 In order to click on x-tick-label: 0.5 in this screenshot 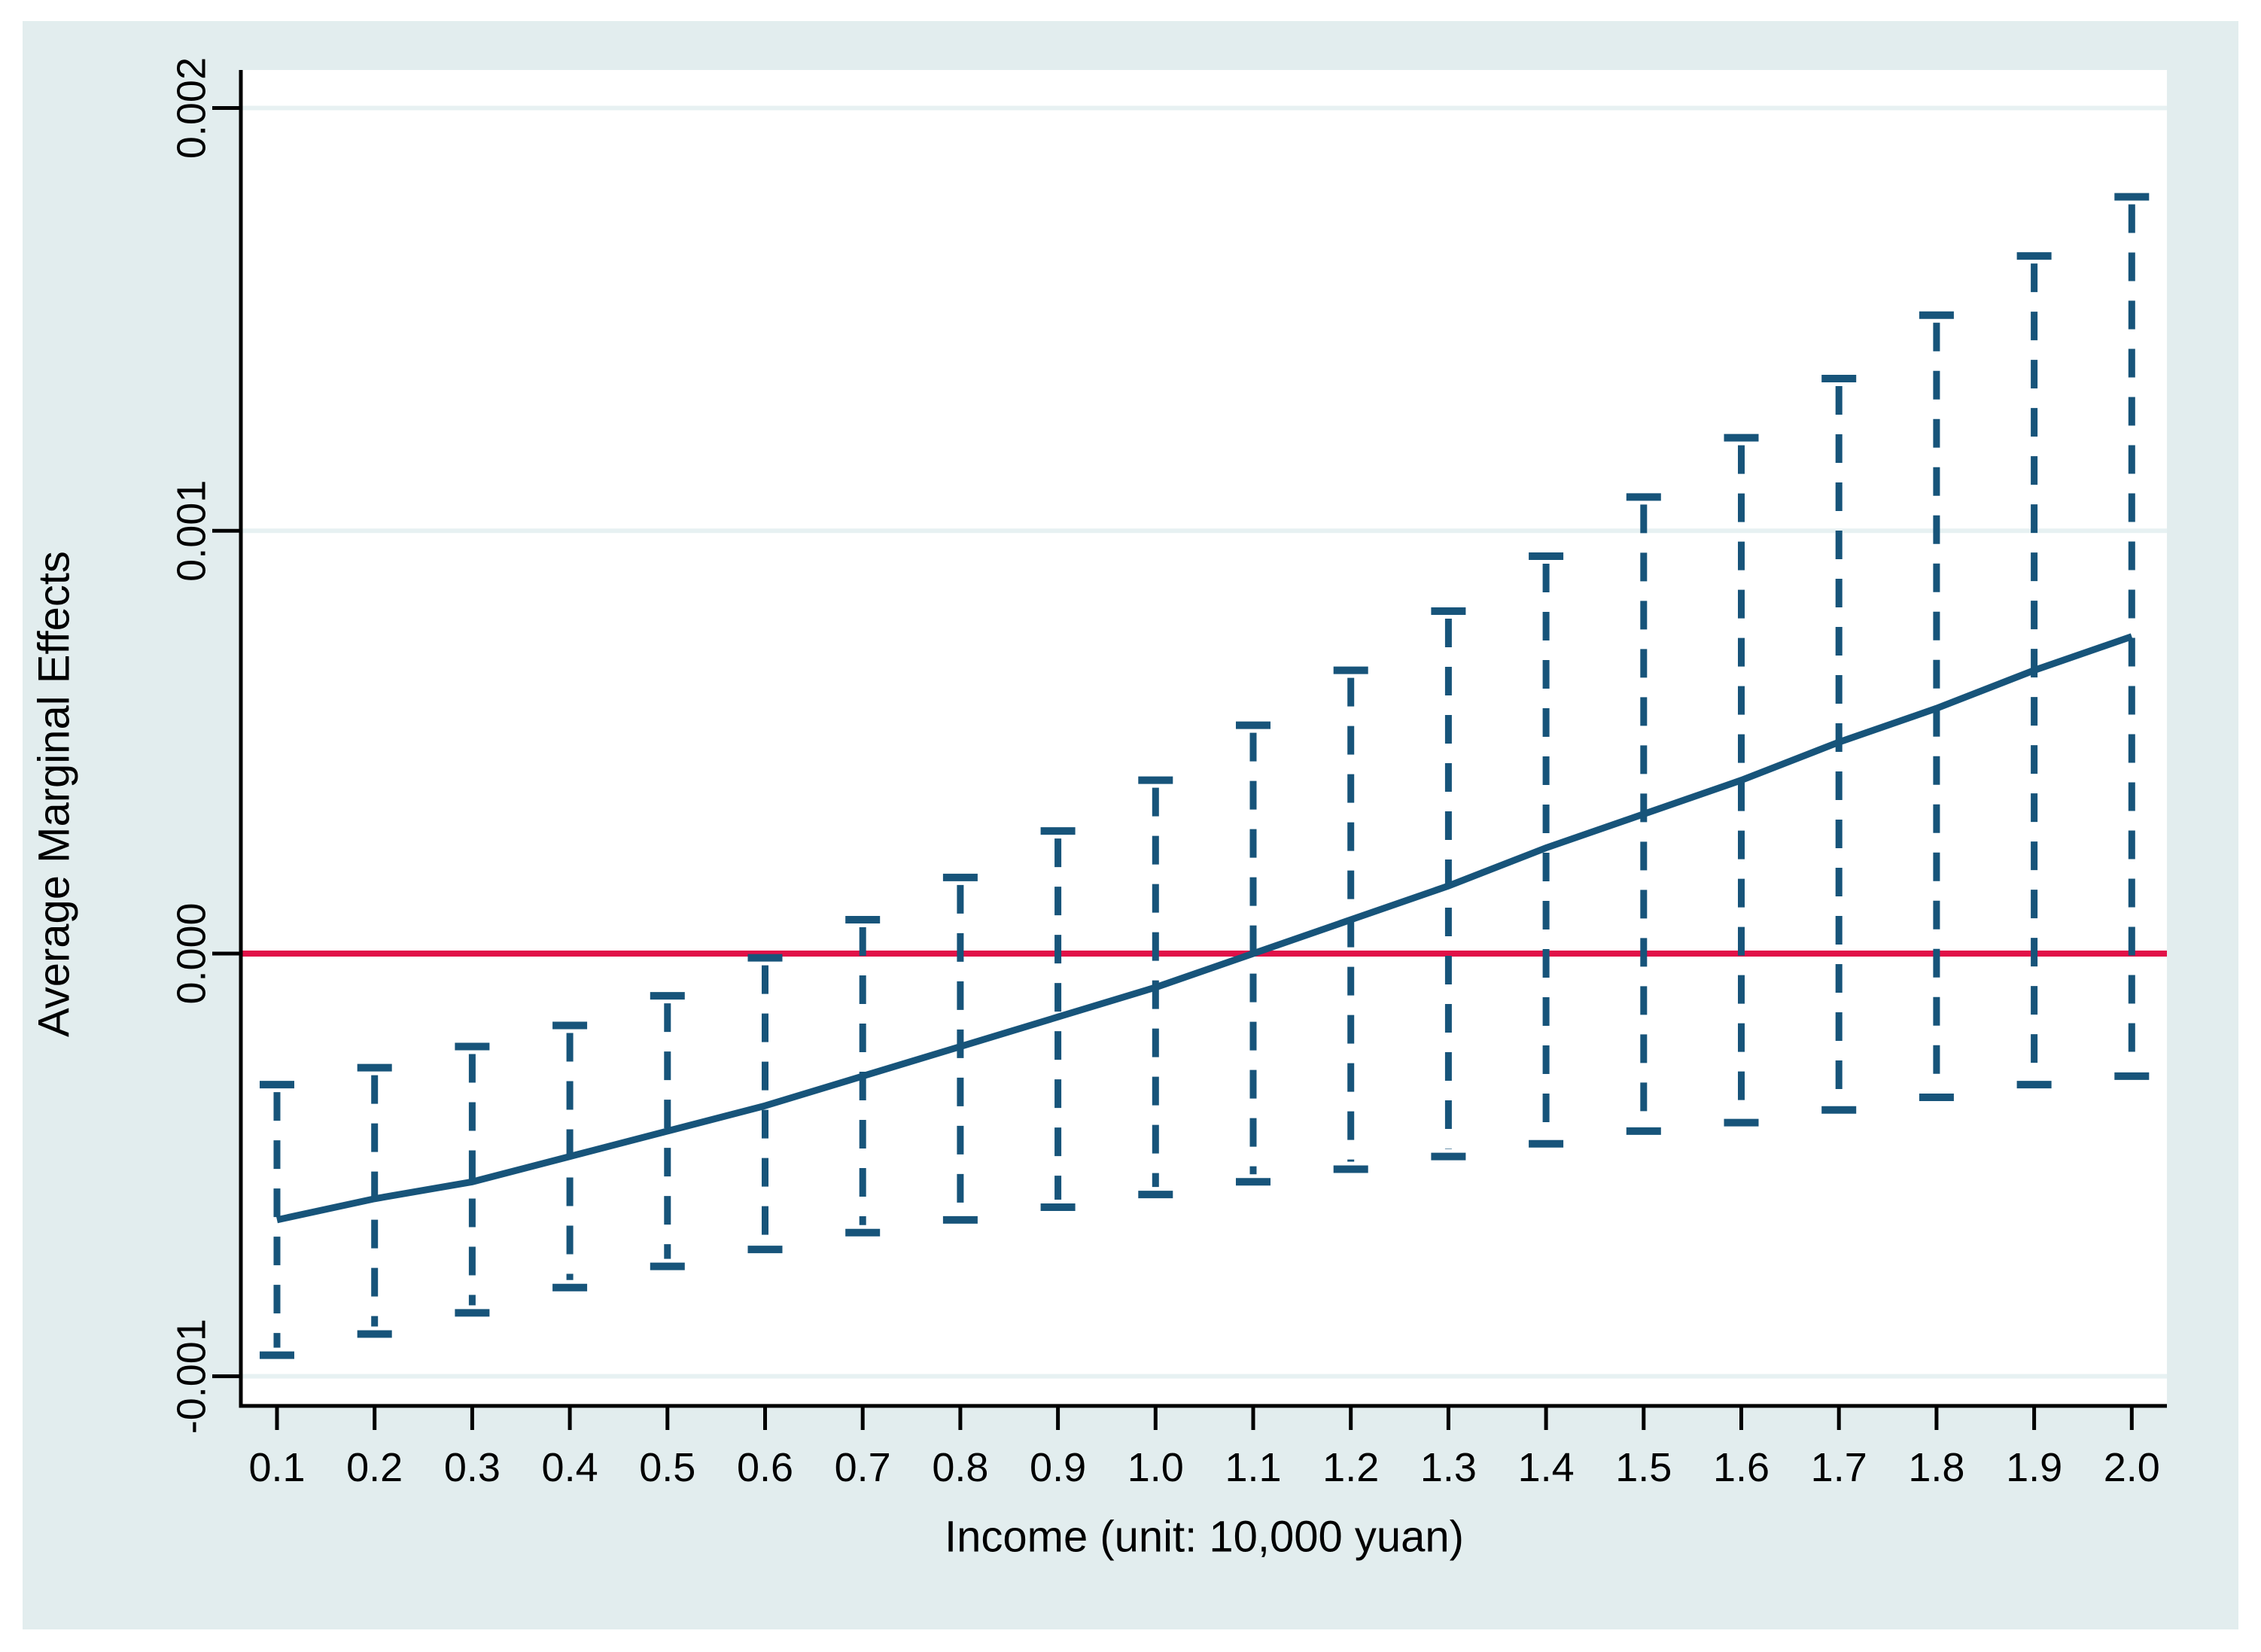, I will do `click(667, 1468)`.